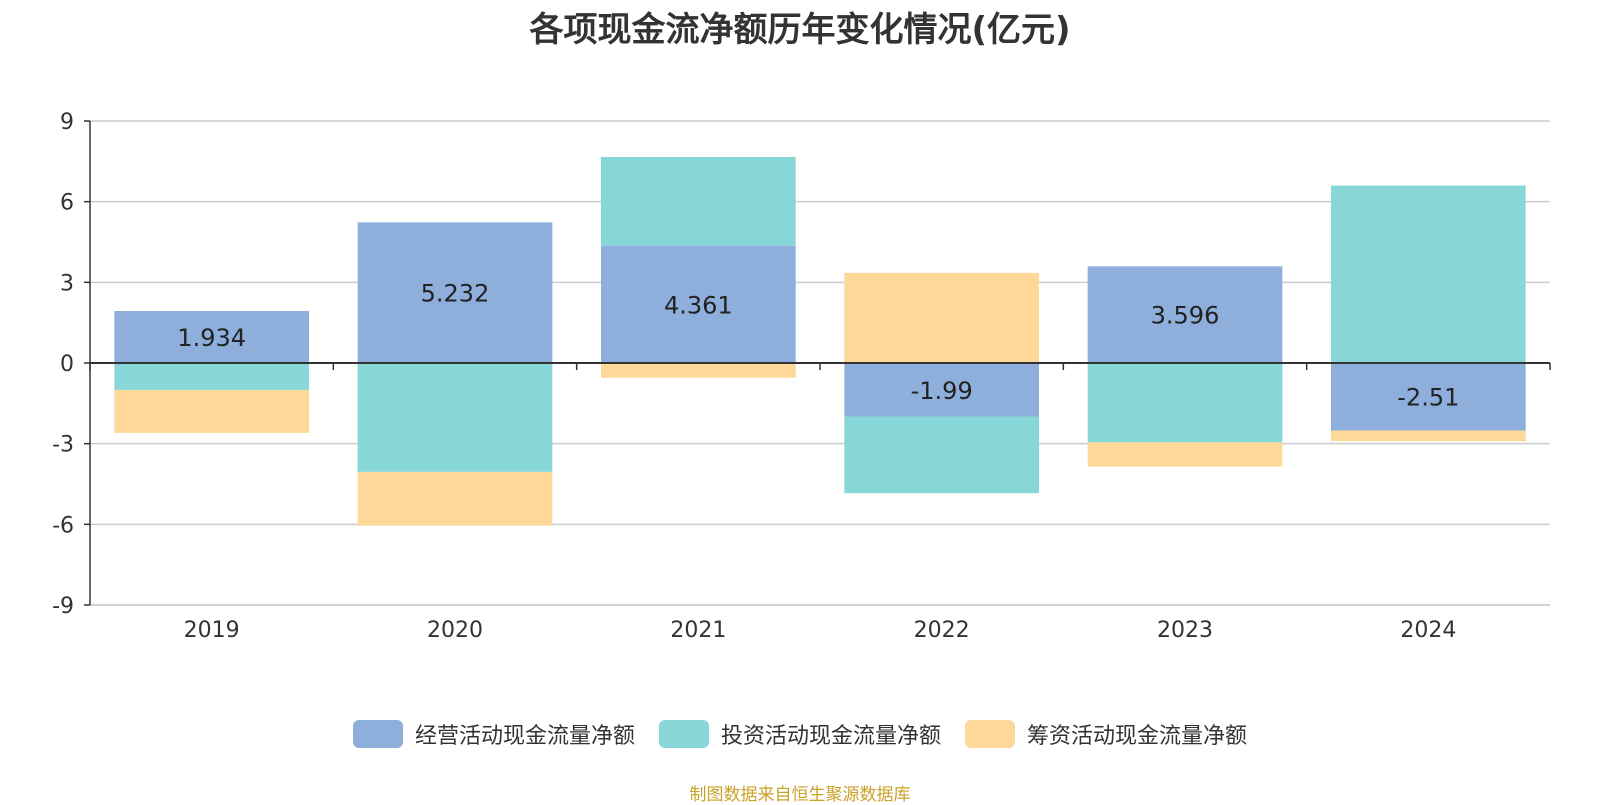 Image resolution: width=1600 pixels, height=805 pixels. I want to click on legend: 经营活动现金流量净额 投资活动现金流量净额 筹资活动现金流量净额, so click(800, 734).